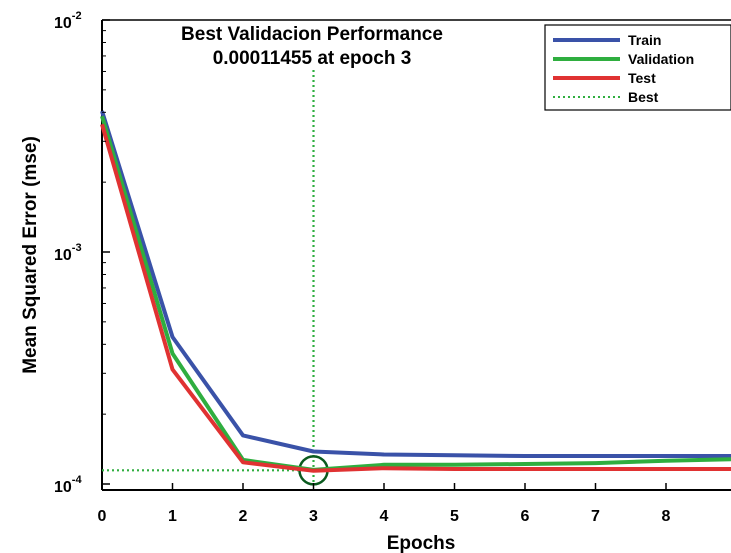  What do you see at coordinates (384, 516) in the screenshot?
I see `x-tick-label: 4` at bounding box center [384, 516].